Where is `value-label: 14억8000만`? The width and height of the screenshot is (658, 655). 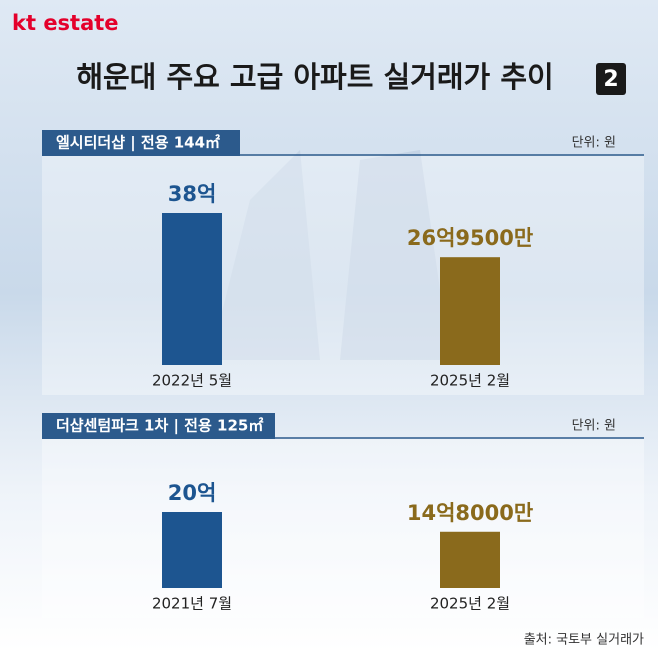
value-label: 14억8000만 is located at coordinates (470, 513).